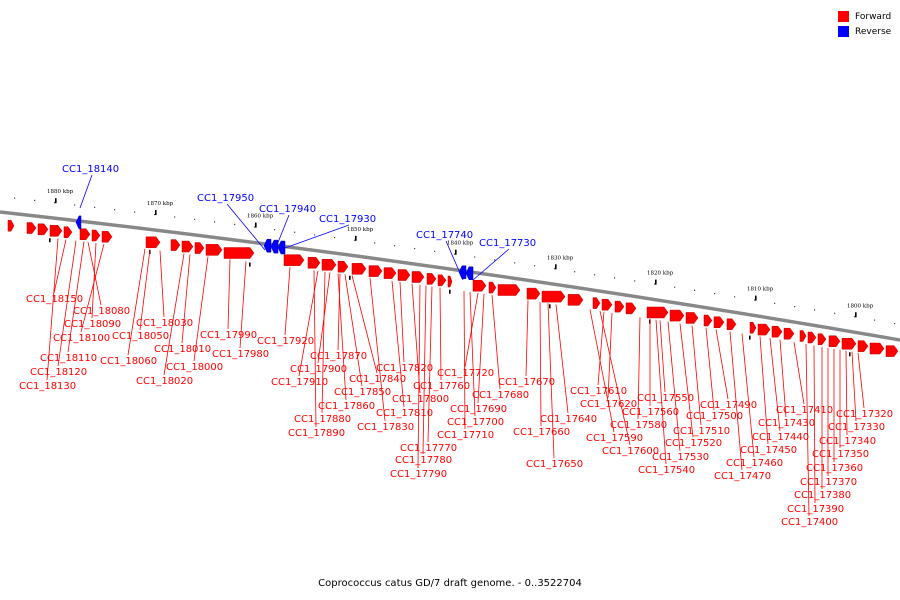  What do you see at coordinates (475, 422) in the screenshot?
I see `forward-gene-label: CC1_17700` at bounding box center [475, 422].